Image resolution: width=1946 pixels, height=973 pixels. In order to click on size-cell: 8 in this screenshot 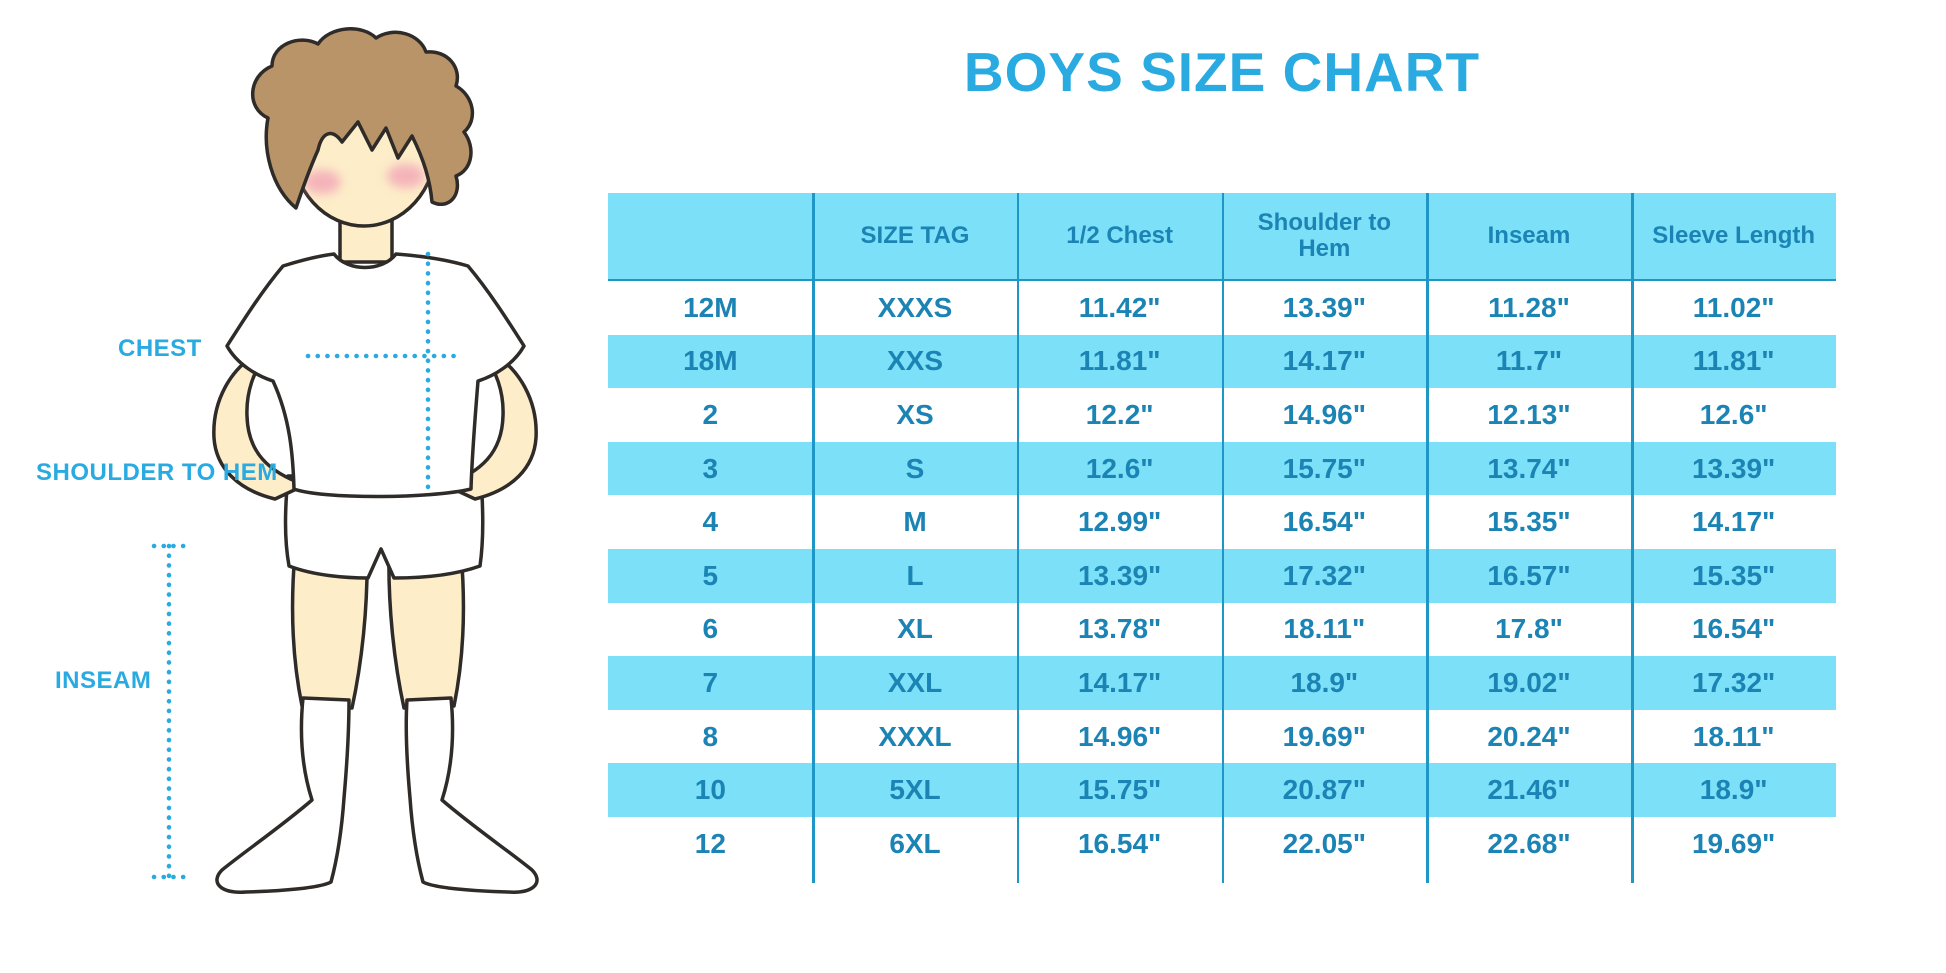, I will do `click(710, 736)`.